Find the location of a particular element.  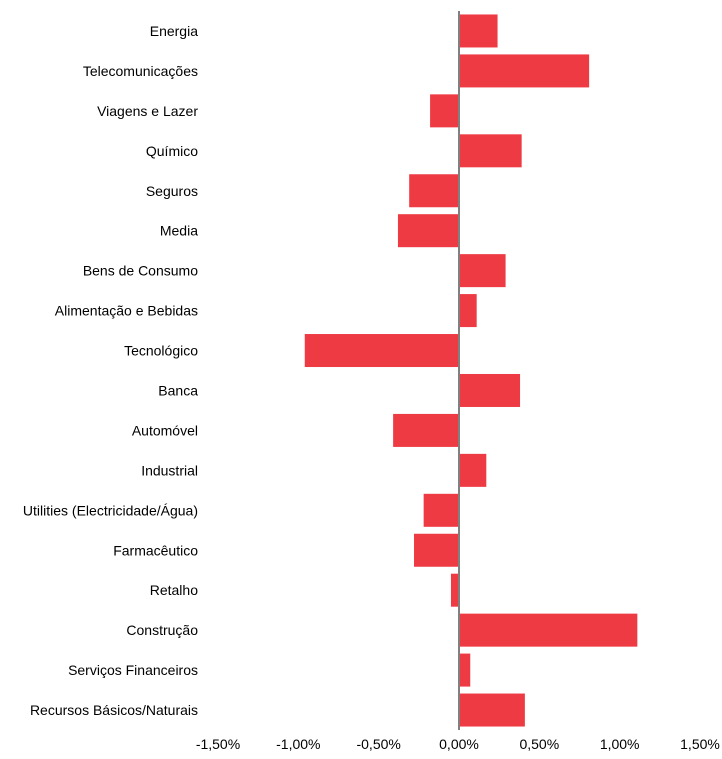

category-label: Banca is located at coordinates (178, 390).